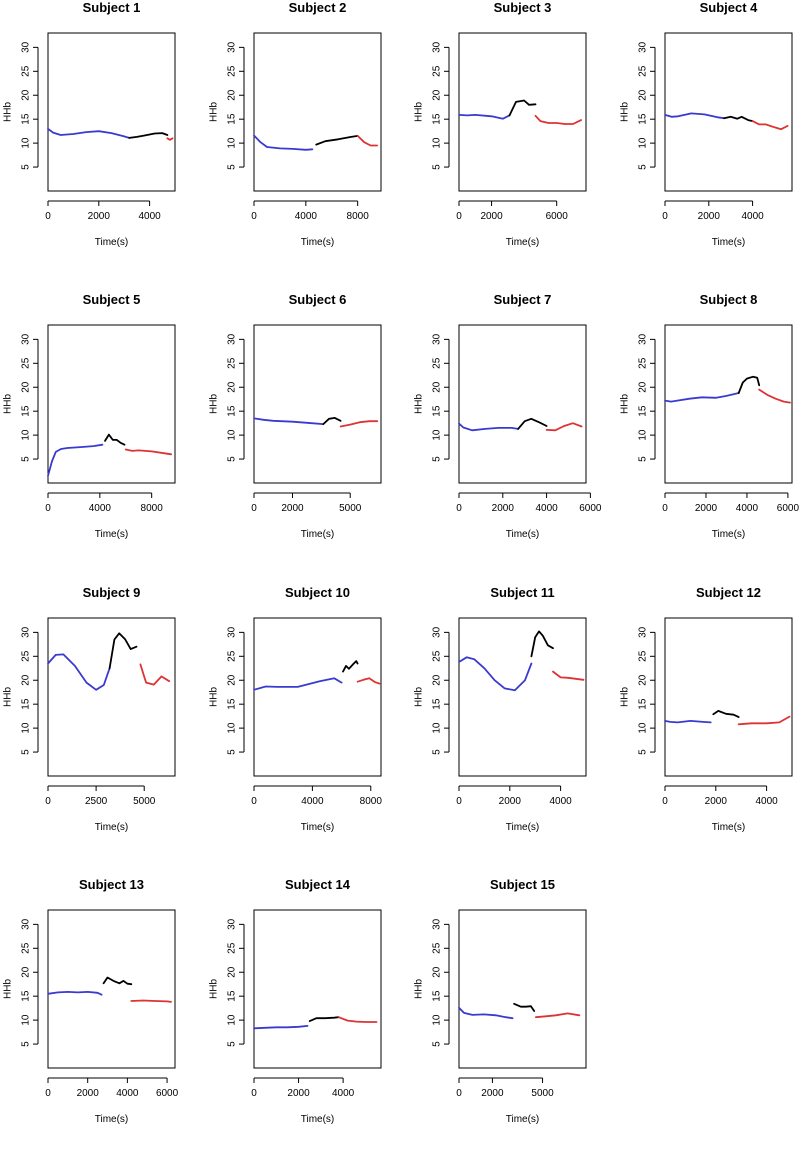  What do you see at coordinates (522, 884) in the screenshot?
I see `chart-title: Subject 15` at bounding box center [522, 884].